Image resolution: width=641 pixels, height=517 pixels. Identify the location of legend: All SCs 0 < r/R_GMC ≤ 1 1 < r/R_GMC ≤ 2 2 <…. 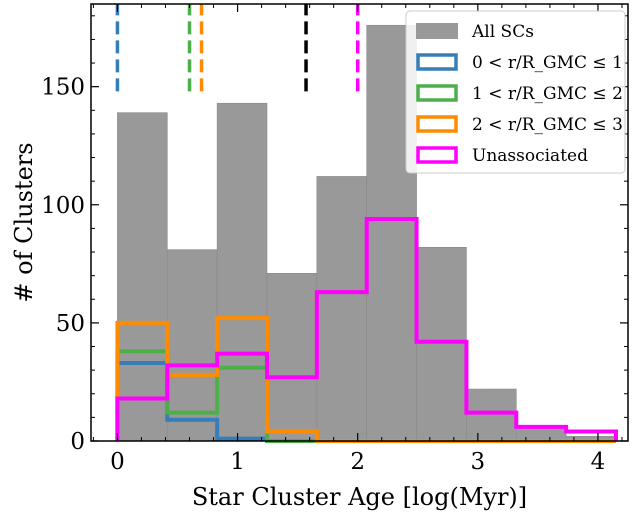
(515, 92).